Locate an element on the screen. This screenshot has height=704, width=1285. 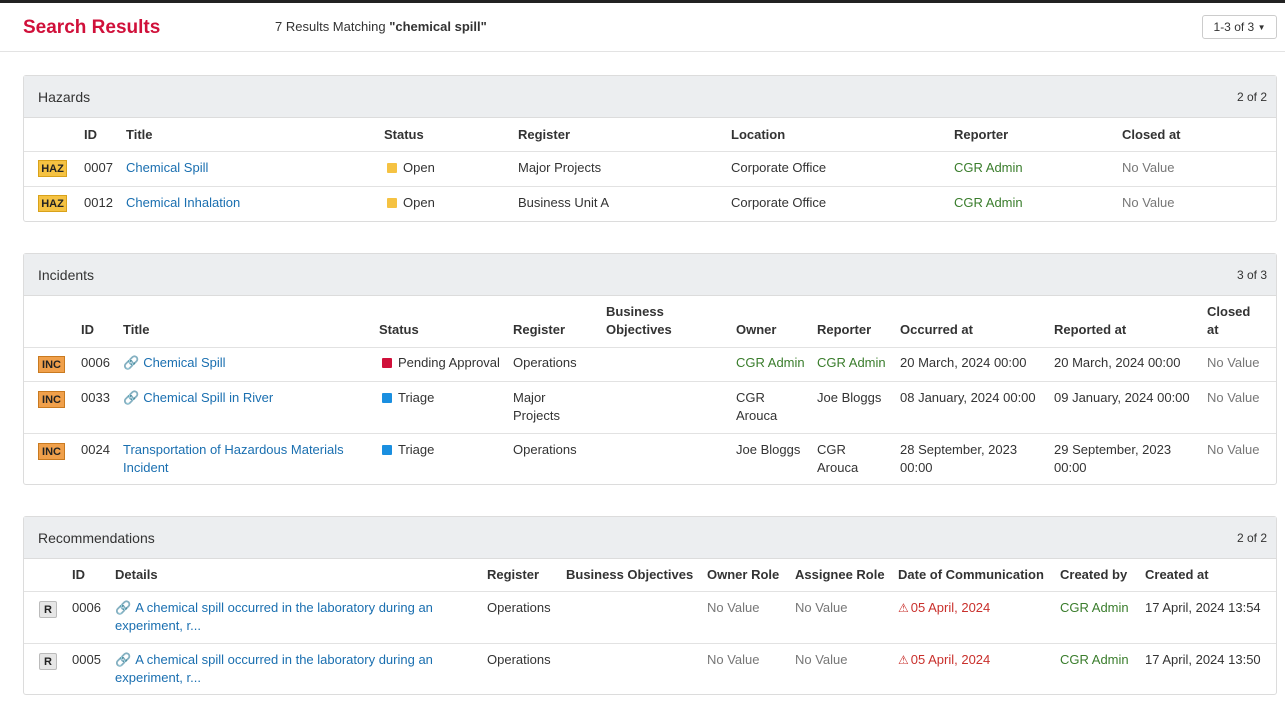
incident-reporter: Joe Bloggs is located at coordinates (849, 397).